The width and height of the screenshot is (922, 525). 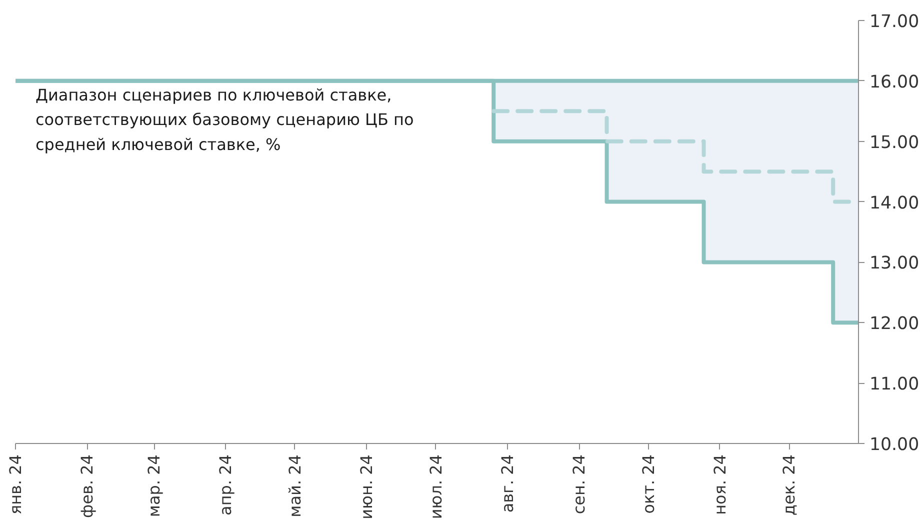 I want to click on y-tick-label: 17.00, so click(x=895, y=22).